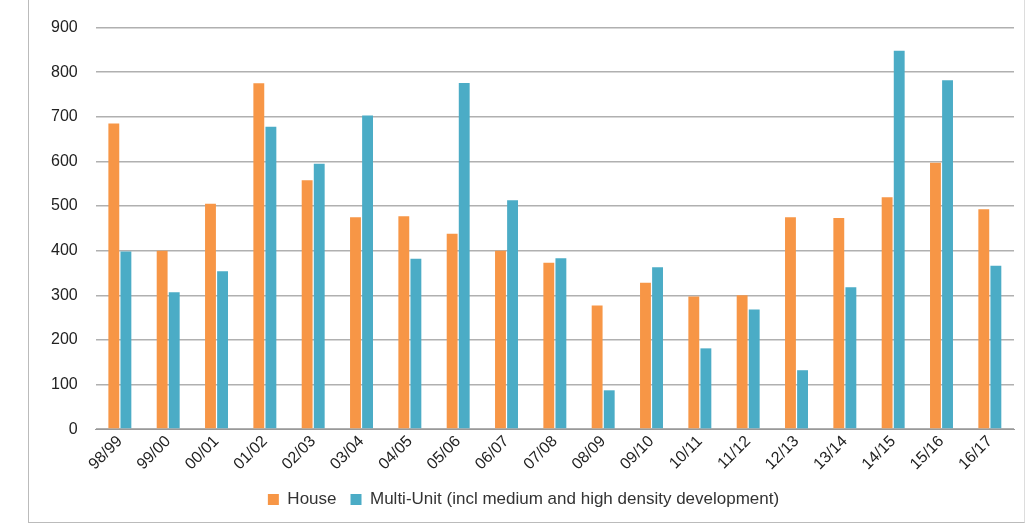 The height and width of the screenshot is (527, 1027). Describe the element at coordinates (575, 499) in the screenshot. I see `legend-label: Multi-Unit (incl medium and high density development)` at that location.